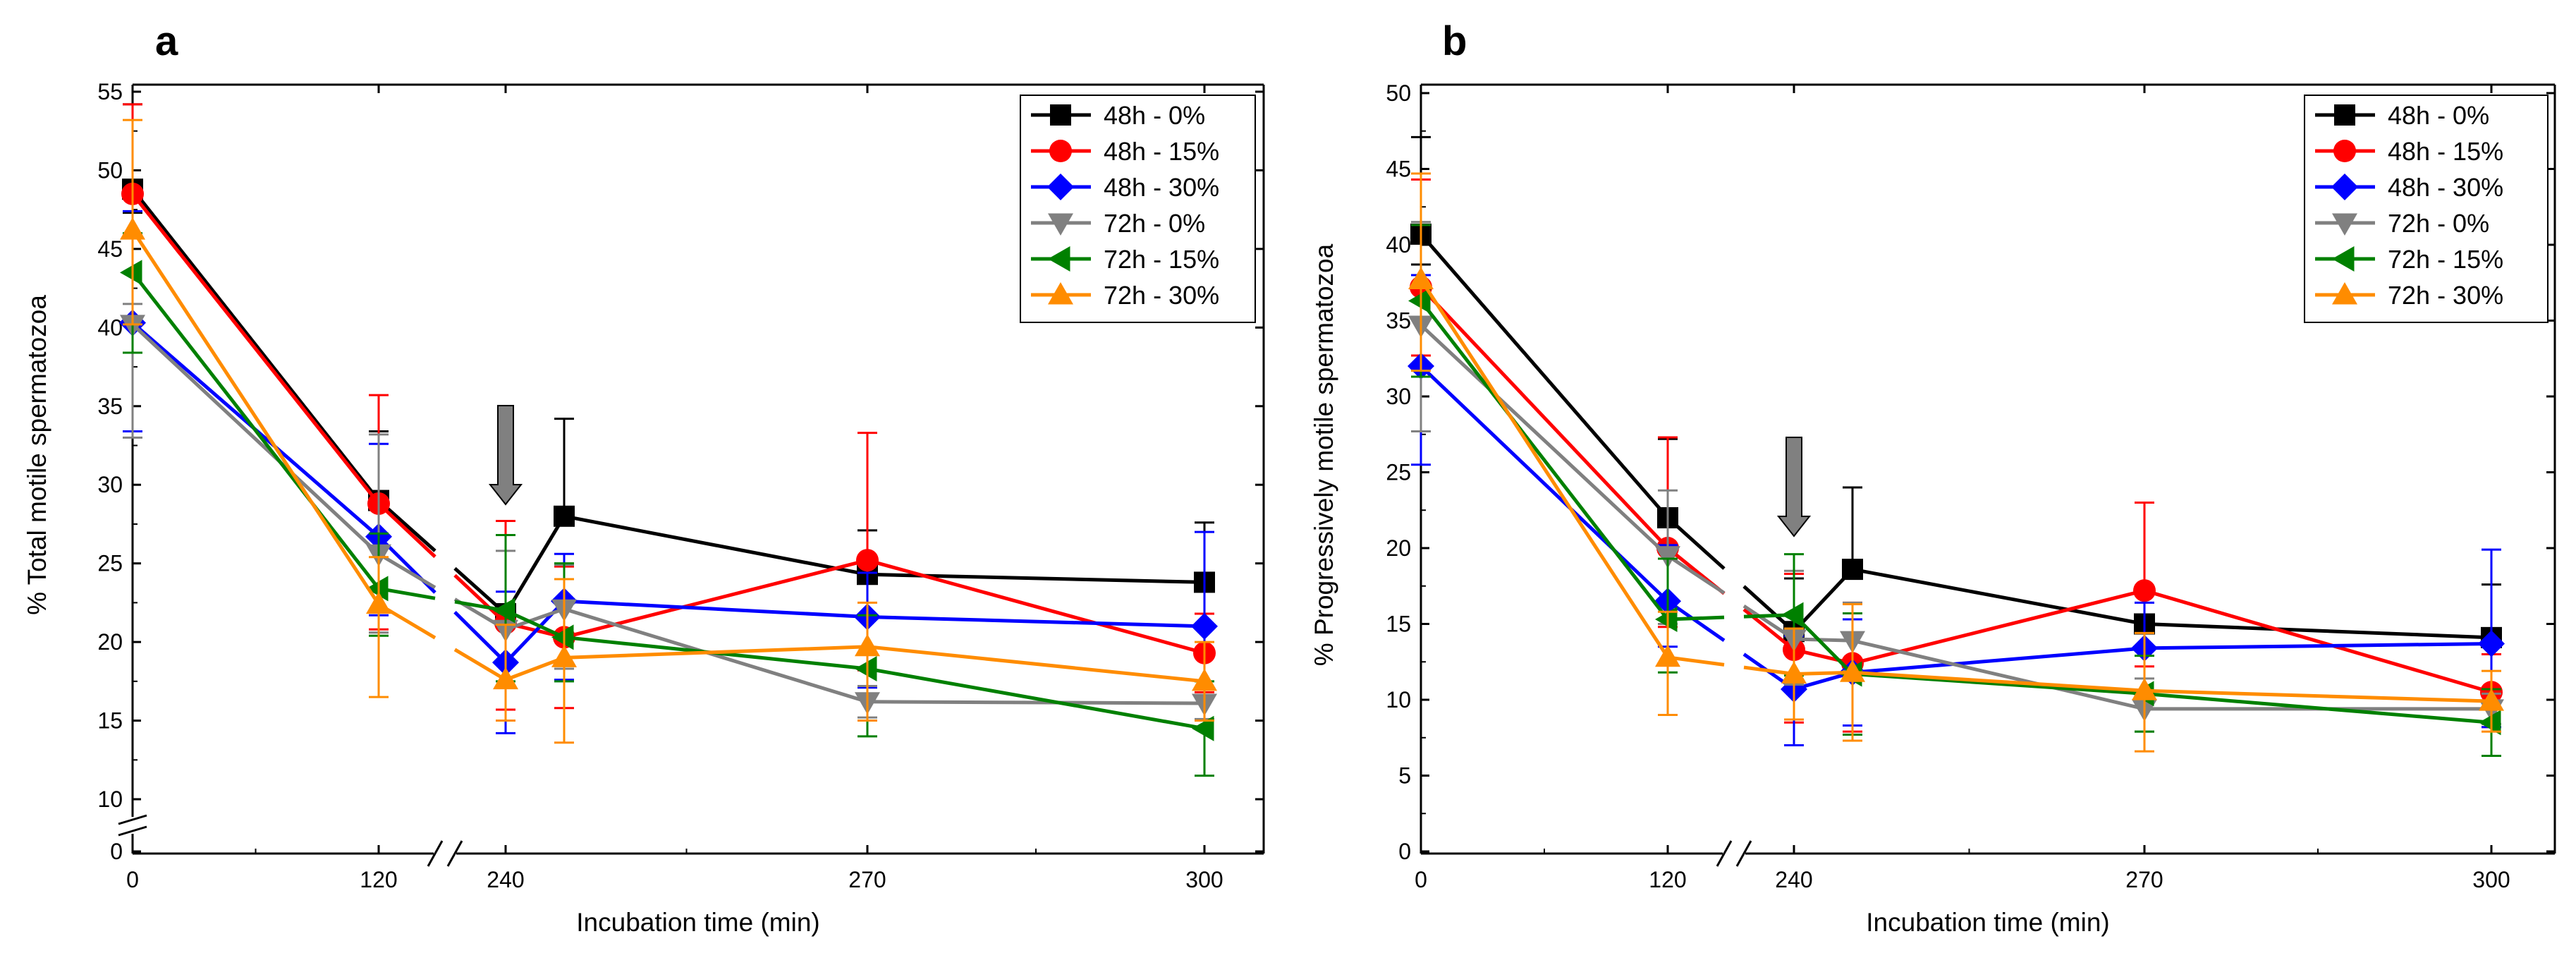 The height and width of the screenshot is (965, 2576). I want to click on legend-label: 72h - 30%, so click(2446, 295).